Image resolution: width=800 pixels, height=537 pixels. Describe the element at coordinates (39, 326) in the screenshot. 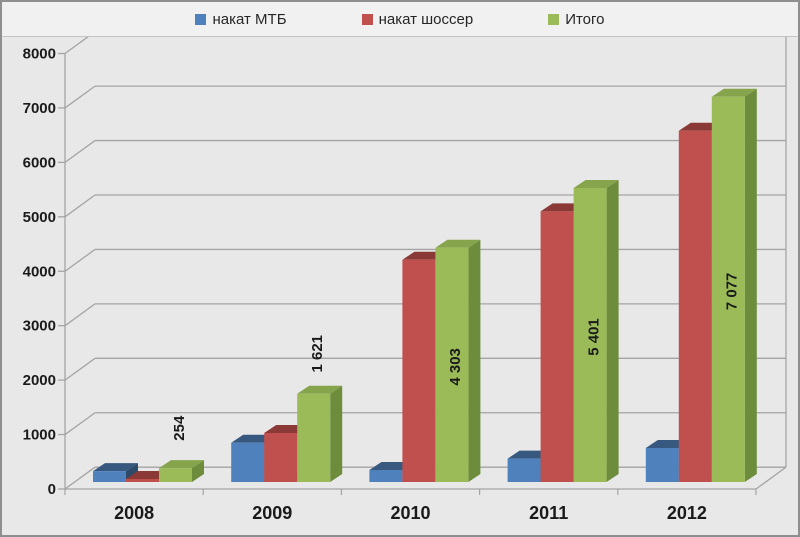

I see `y-axis-label: 3000` at that location.